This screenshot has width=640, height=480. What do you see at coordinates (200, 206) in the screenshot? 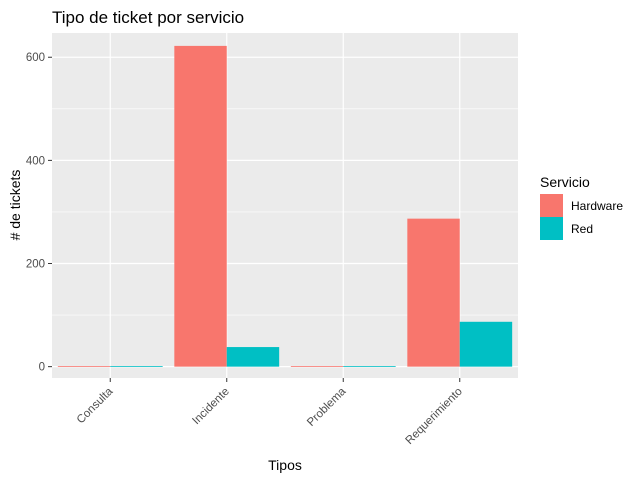
I see `bar-hardware-incidente` at bounding box center [200, 206].